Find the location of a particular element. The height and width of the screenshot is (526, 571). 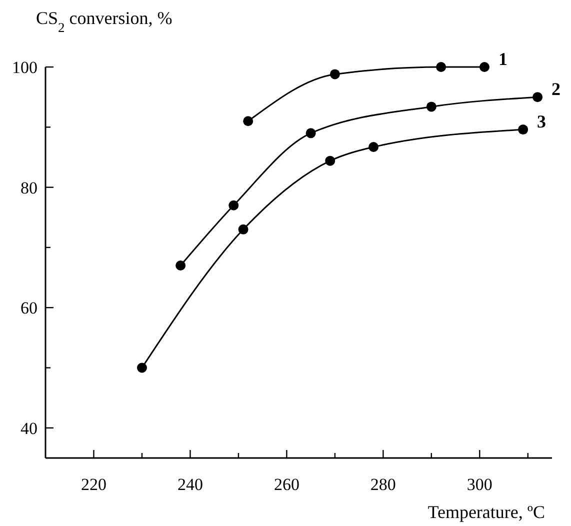

y-tick-label: 80 is located at coordinates (29, 188).